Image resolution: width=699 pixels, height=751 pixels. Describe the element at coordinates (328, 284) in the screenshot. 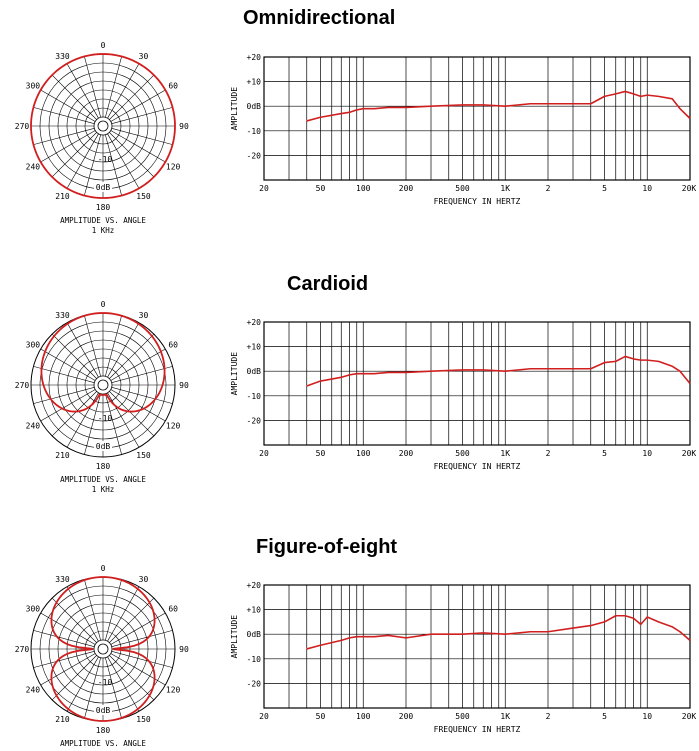

I see `chart-title-cardioid: Cardioid` at that location.